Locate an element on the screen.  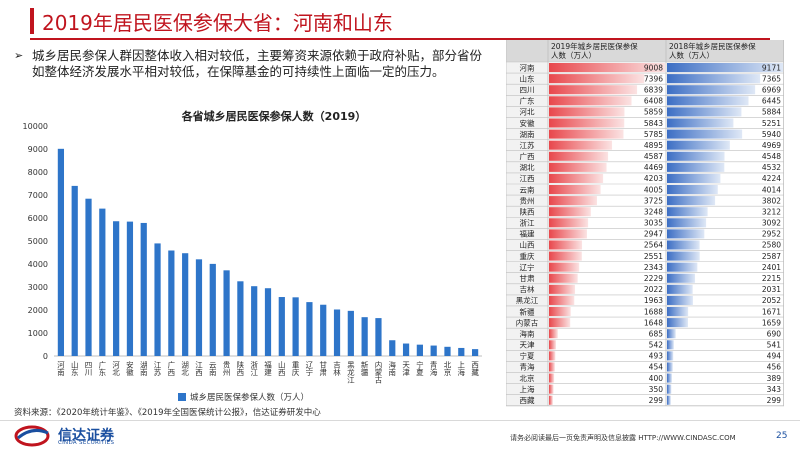
table-row-province: 安徽 is located at coordinates (527, 123).